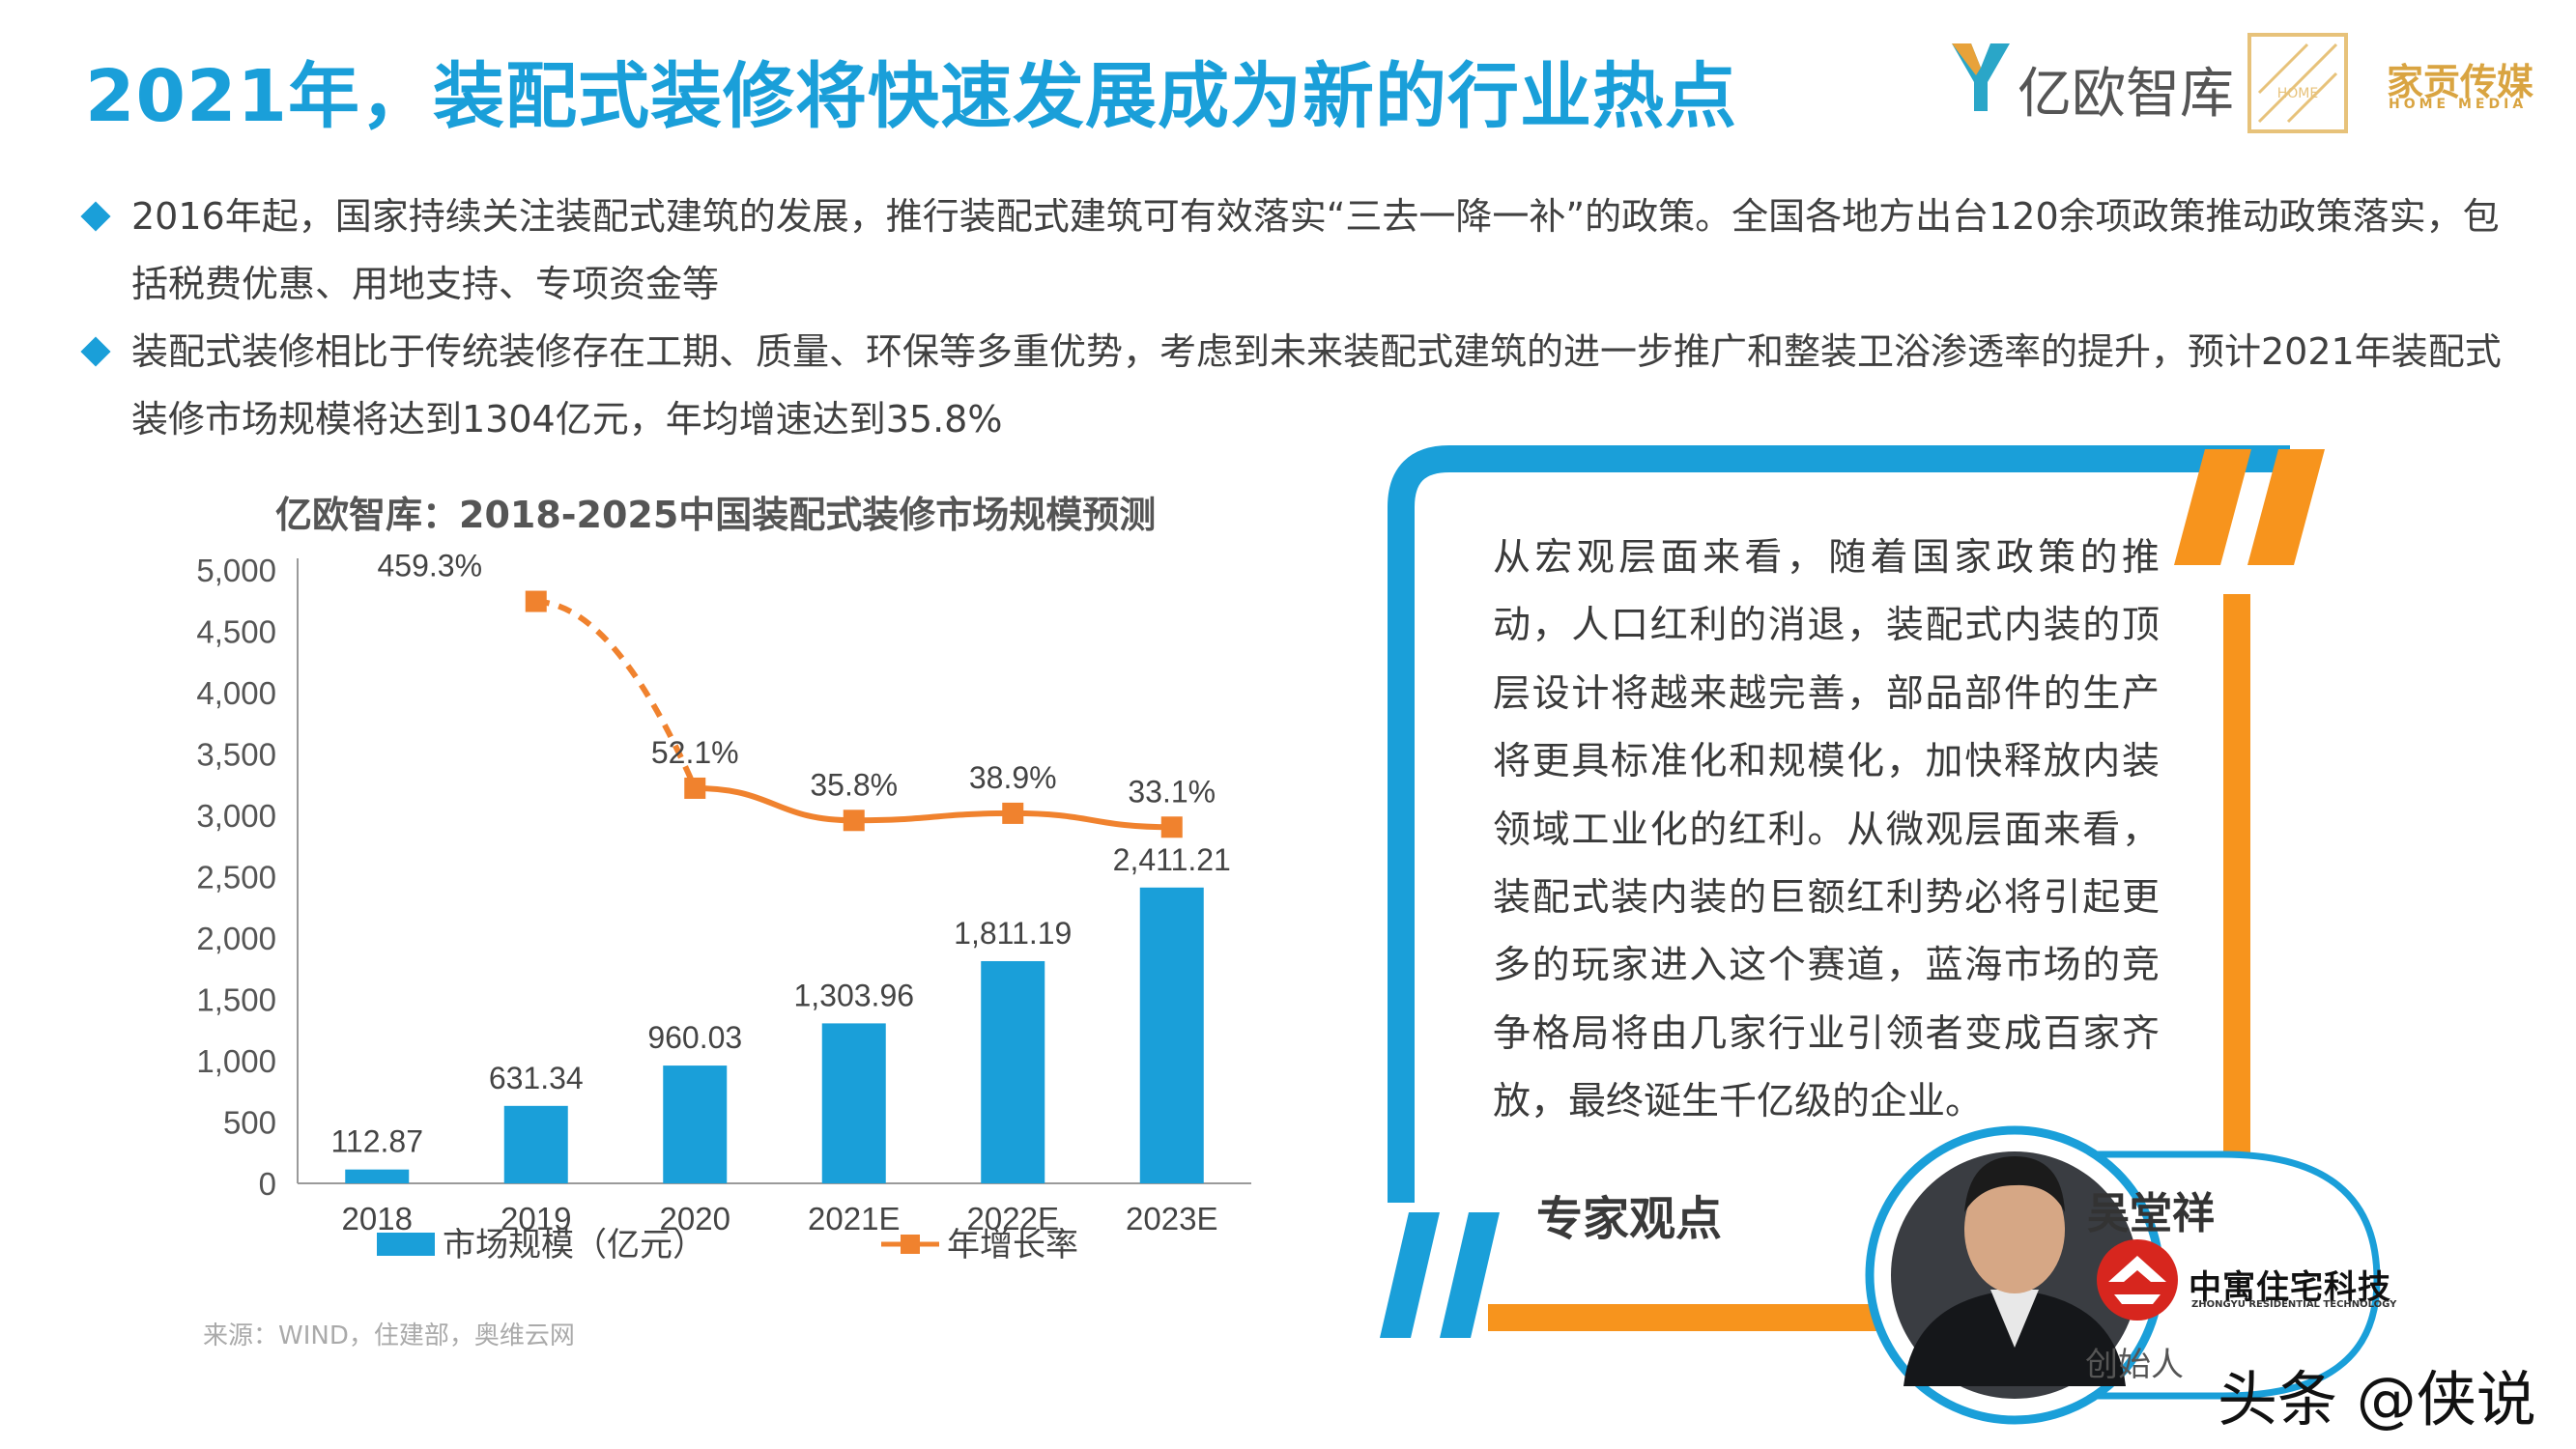 The width and height of the screenshot is (2576, 1449). What do you see at coordinates (1172, 791) in the screenshot?
I see `growth-value-label: 33.1%` at bounding box center [1172, 791].